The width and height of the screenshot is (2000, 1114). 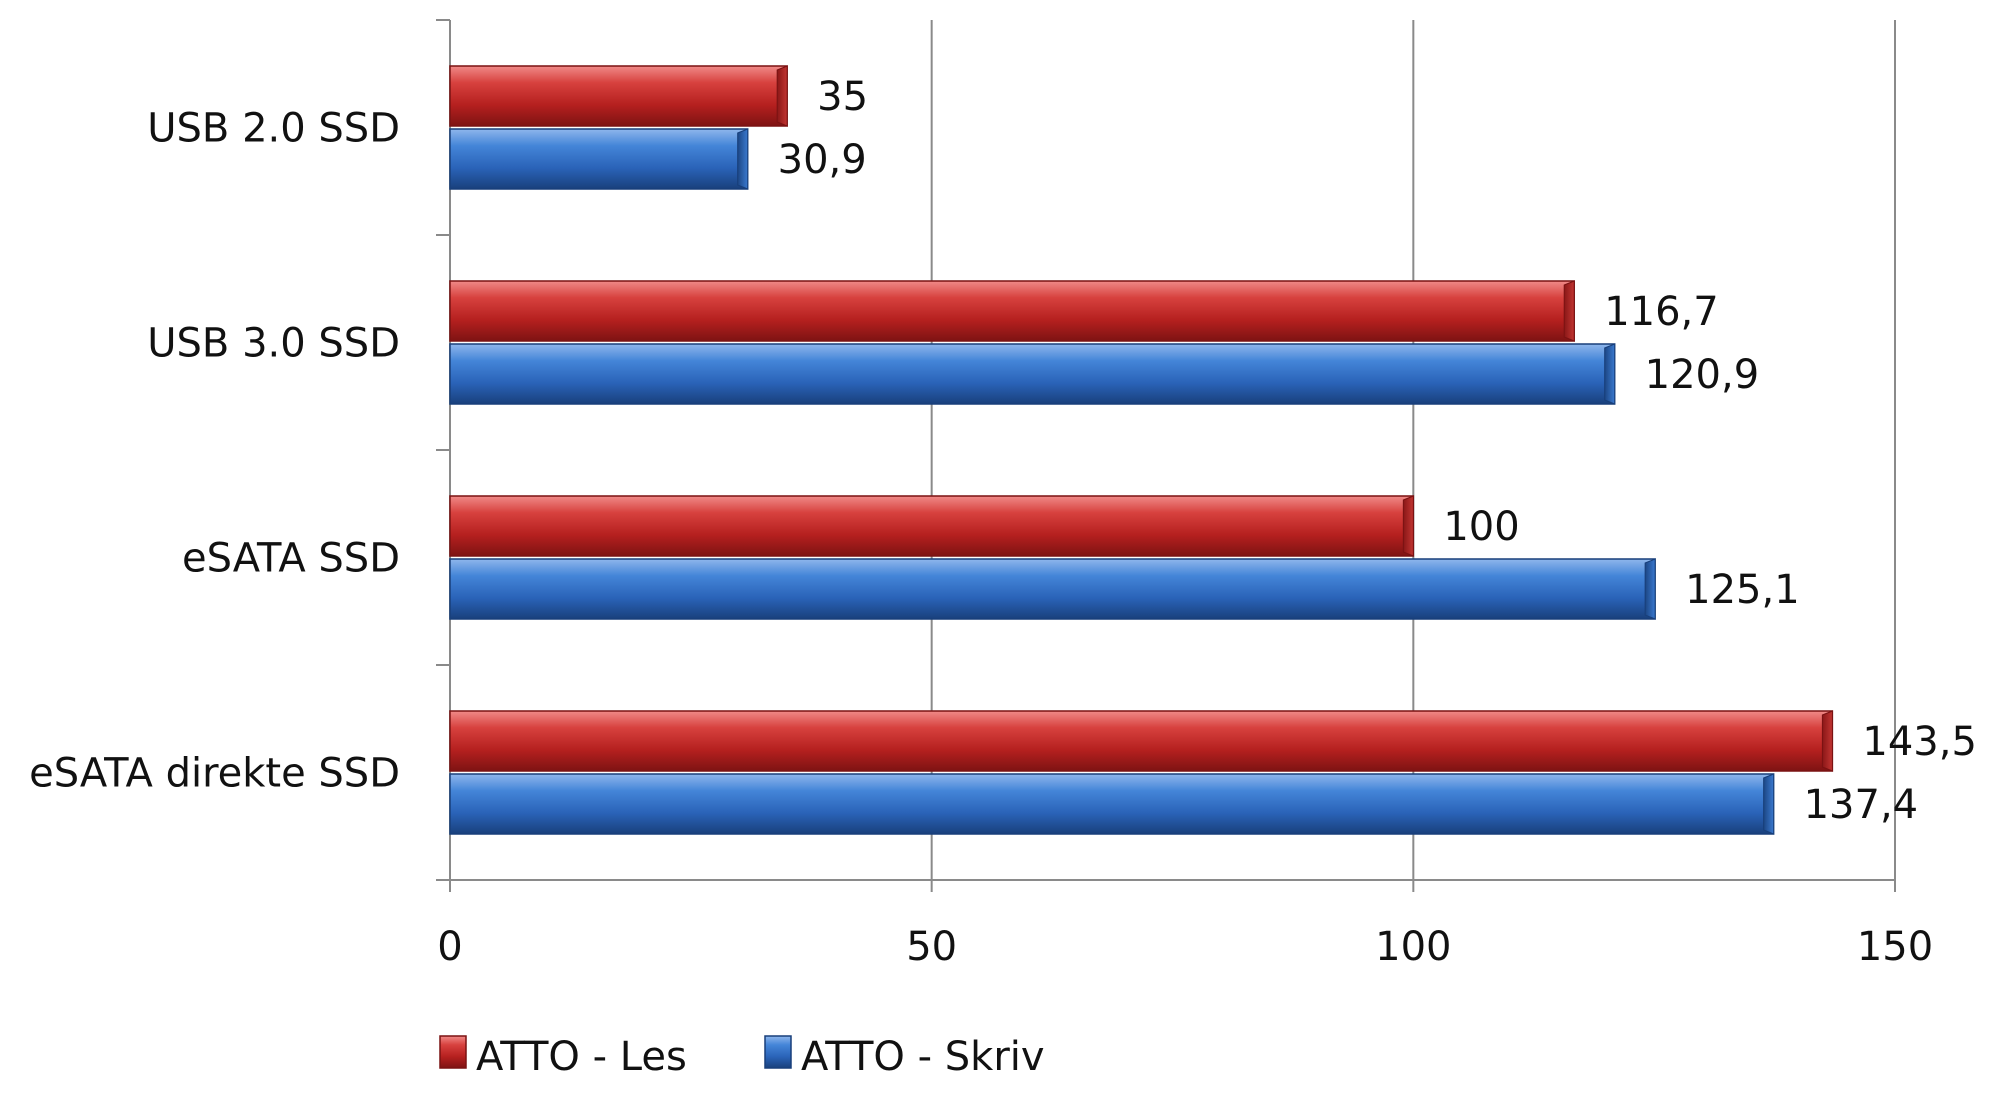 I want to click on data-label: 35, so click(x=842, y=97).